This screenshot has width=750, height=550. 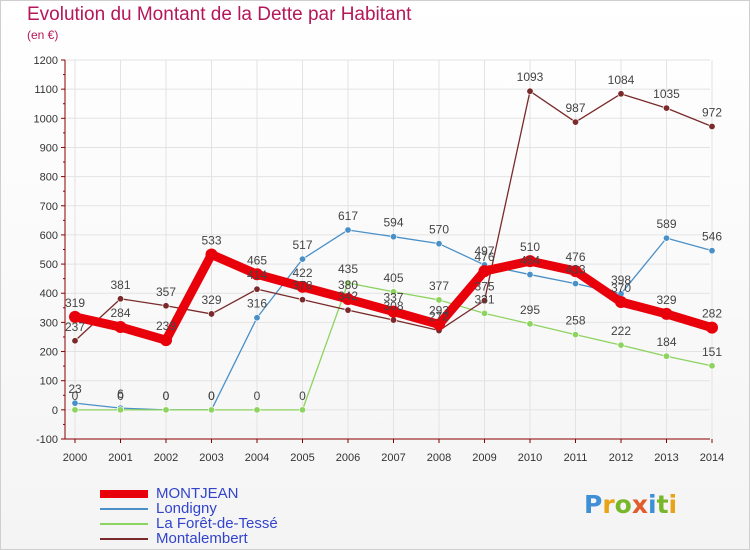 What do you see at coordinates (49, 207) in the screenshot?
I see `y-tick-label: 700` at bounding box center [49, 207].